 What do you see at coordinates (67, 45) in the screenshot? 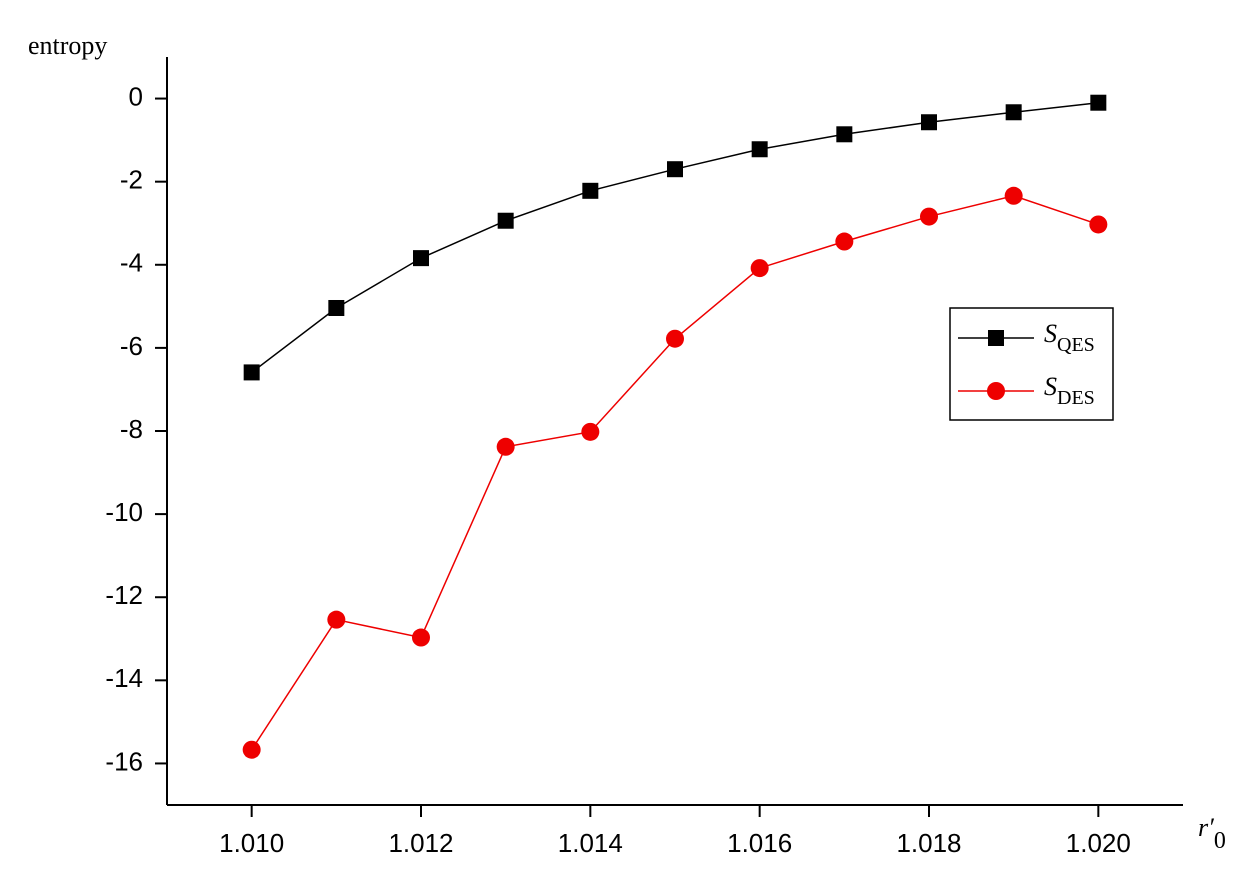
I see `y-axis-label: entropy` at bounding box center [67, 45].